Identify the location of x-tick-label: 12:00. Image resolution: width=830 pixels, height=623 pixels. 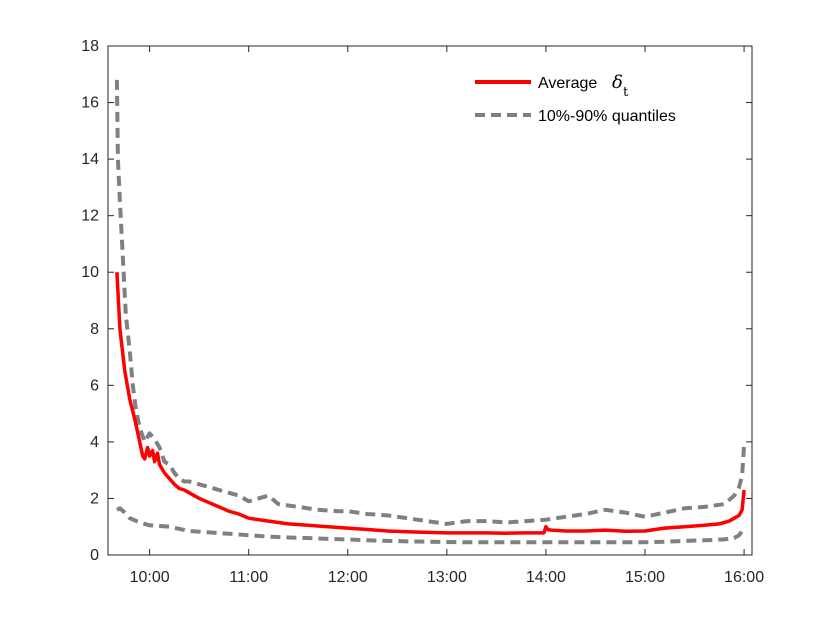
(348, 577).